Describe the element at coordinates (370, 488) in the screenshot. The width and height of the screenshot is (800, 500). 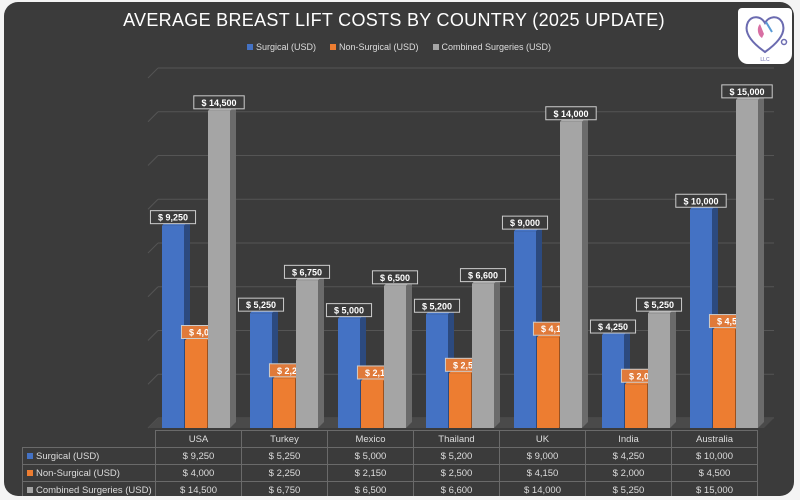
I see `table-cell: $ 6,500` at that location.